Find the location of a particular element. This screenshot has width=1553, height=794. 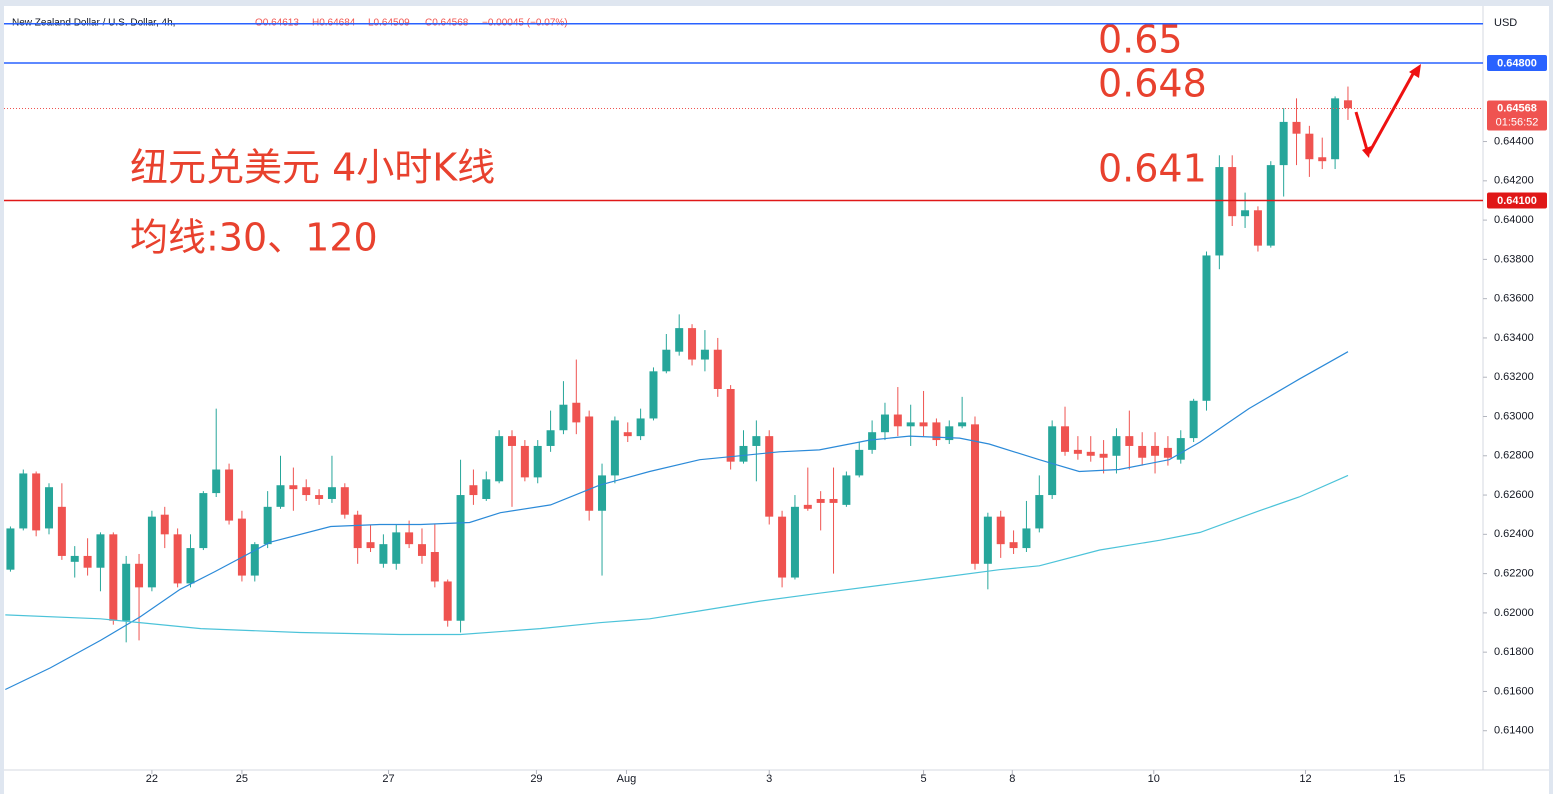

last-price-label: 0.64568 is located at coordinates (1517, 108).